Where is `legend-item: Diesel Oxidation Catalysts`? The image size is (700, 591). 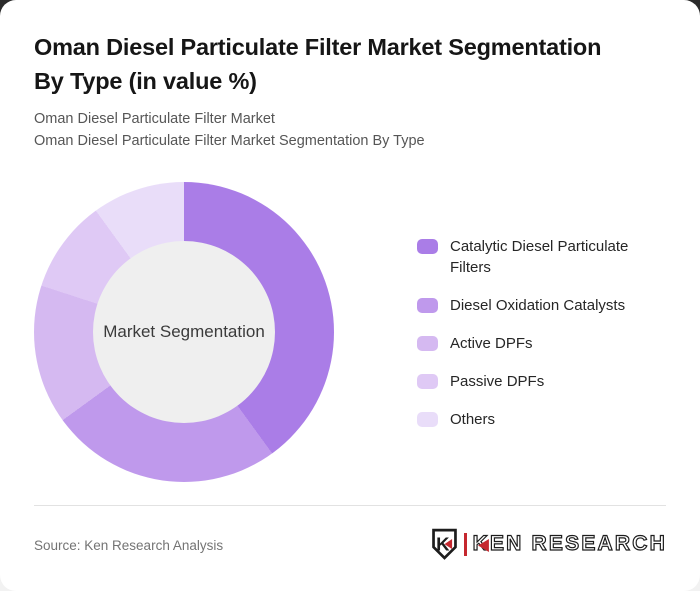
legend-item: Diesel Oxidation Catalysts is located at coordinates (536, 305).